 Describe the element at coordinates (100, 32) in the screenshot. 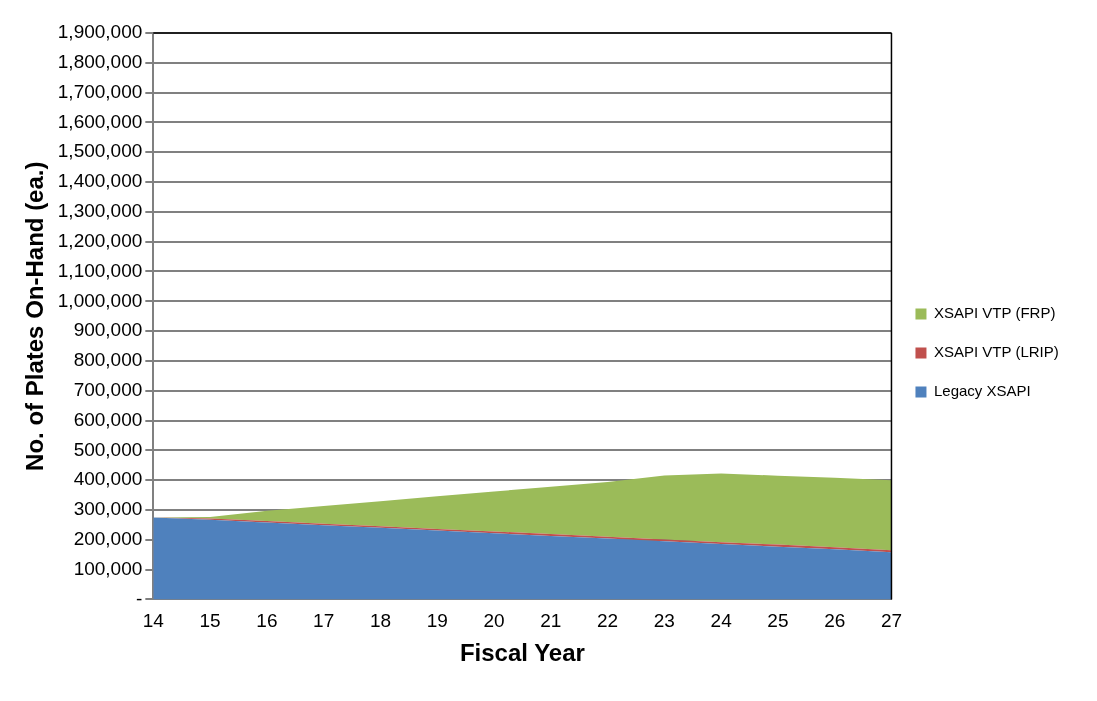

I see `y-tick-label: 1,900,000` at that location.